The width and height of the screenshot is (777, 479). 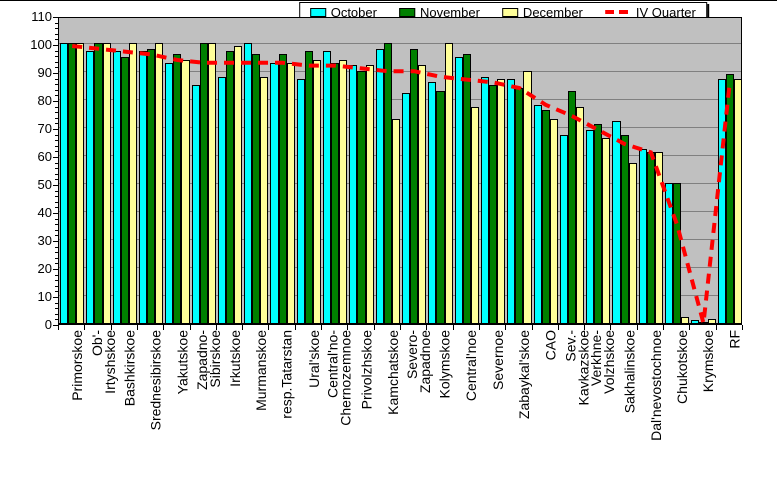 I want to click on bar-november-CAO, so click(x=545, y=216).